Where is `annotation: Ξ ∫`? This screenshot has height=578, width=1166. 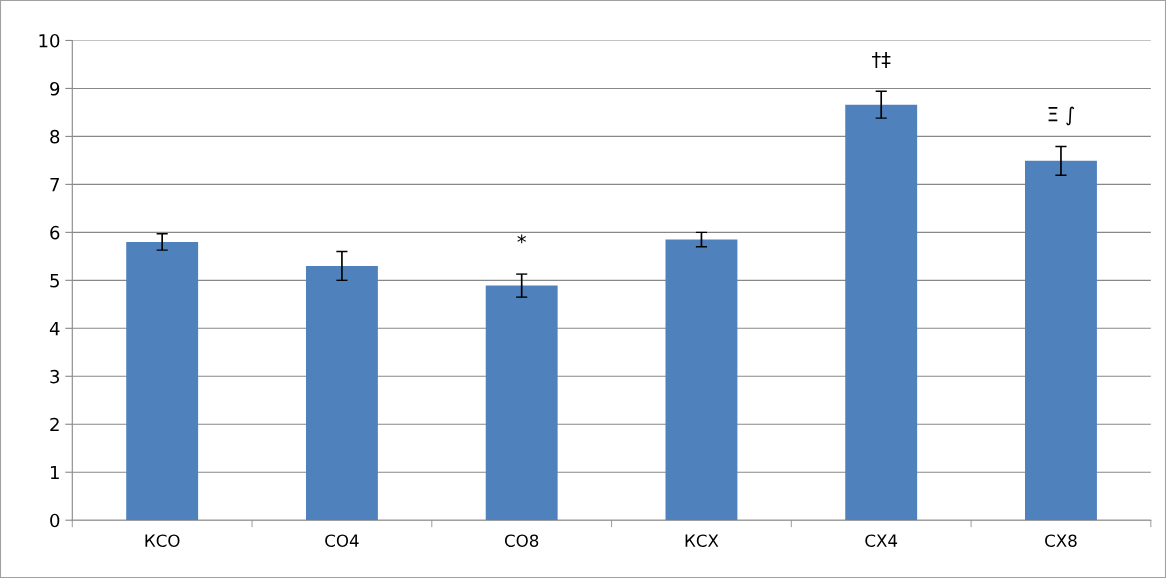 annotation: Ξ ∫ is located at coordinates (1061, 116).